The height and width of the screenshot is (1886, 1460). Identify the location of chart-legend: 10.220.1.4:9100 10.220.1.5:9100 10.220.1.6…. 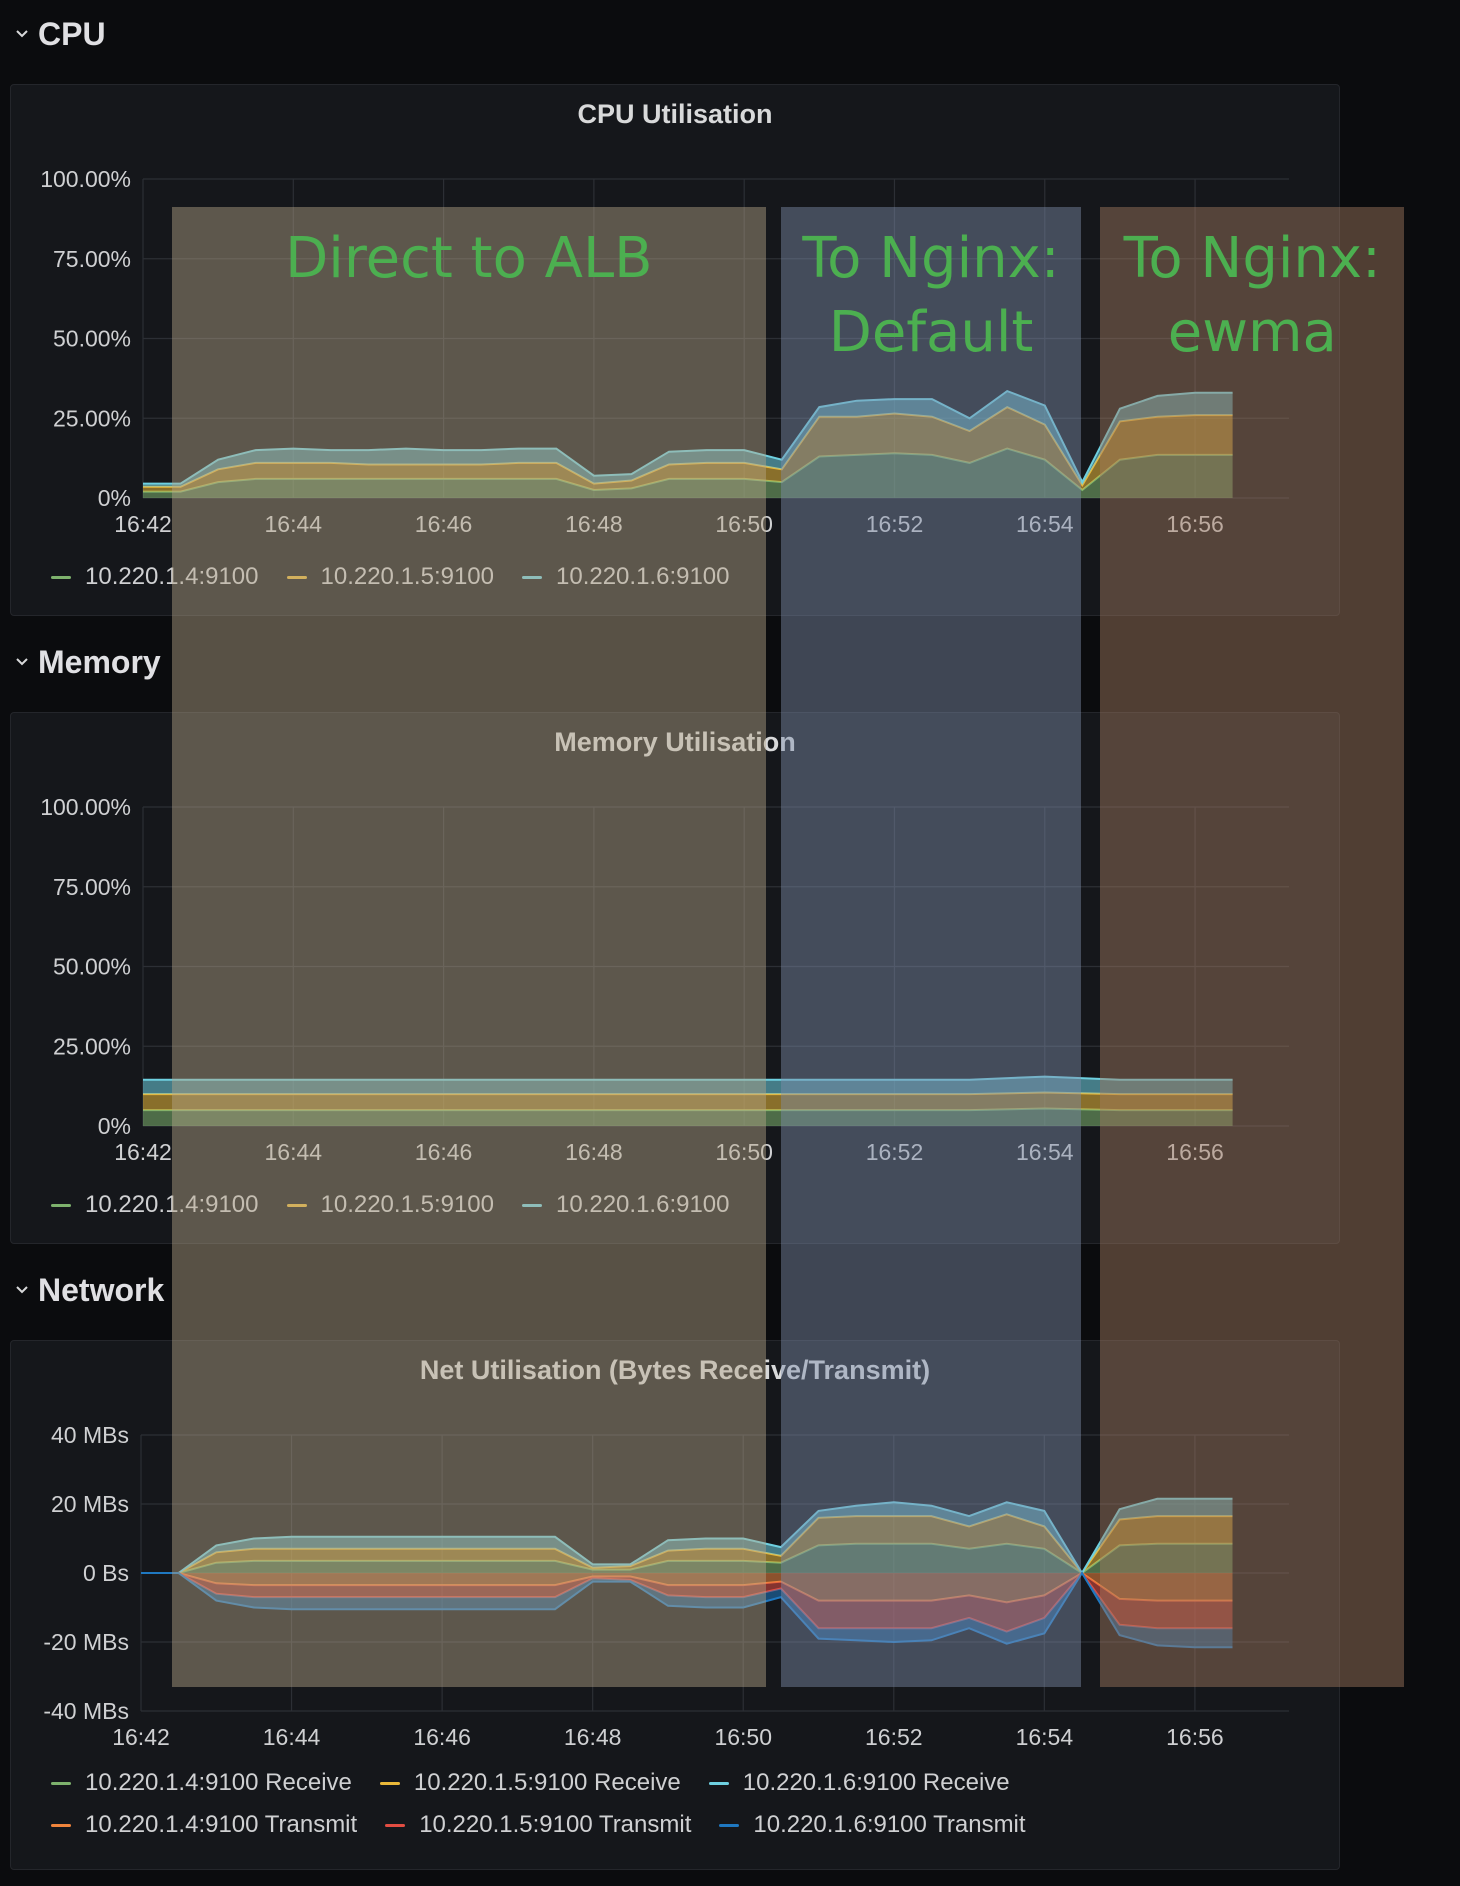
(685, 577).